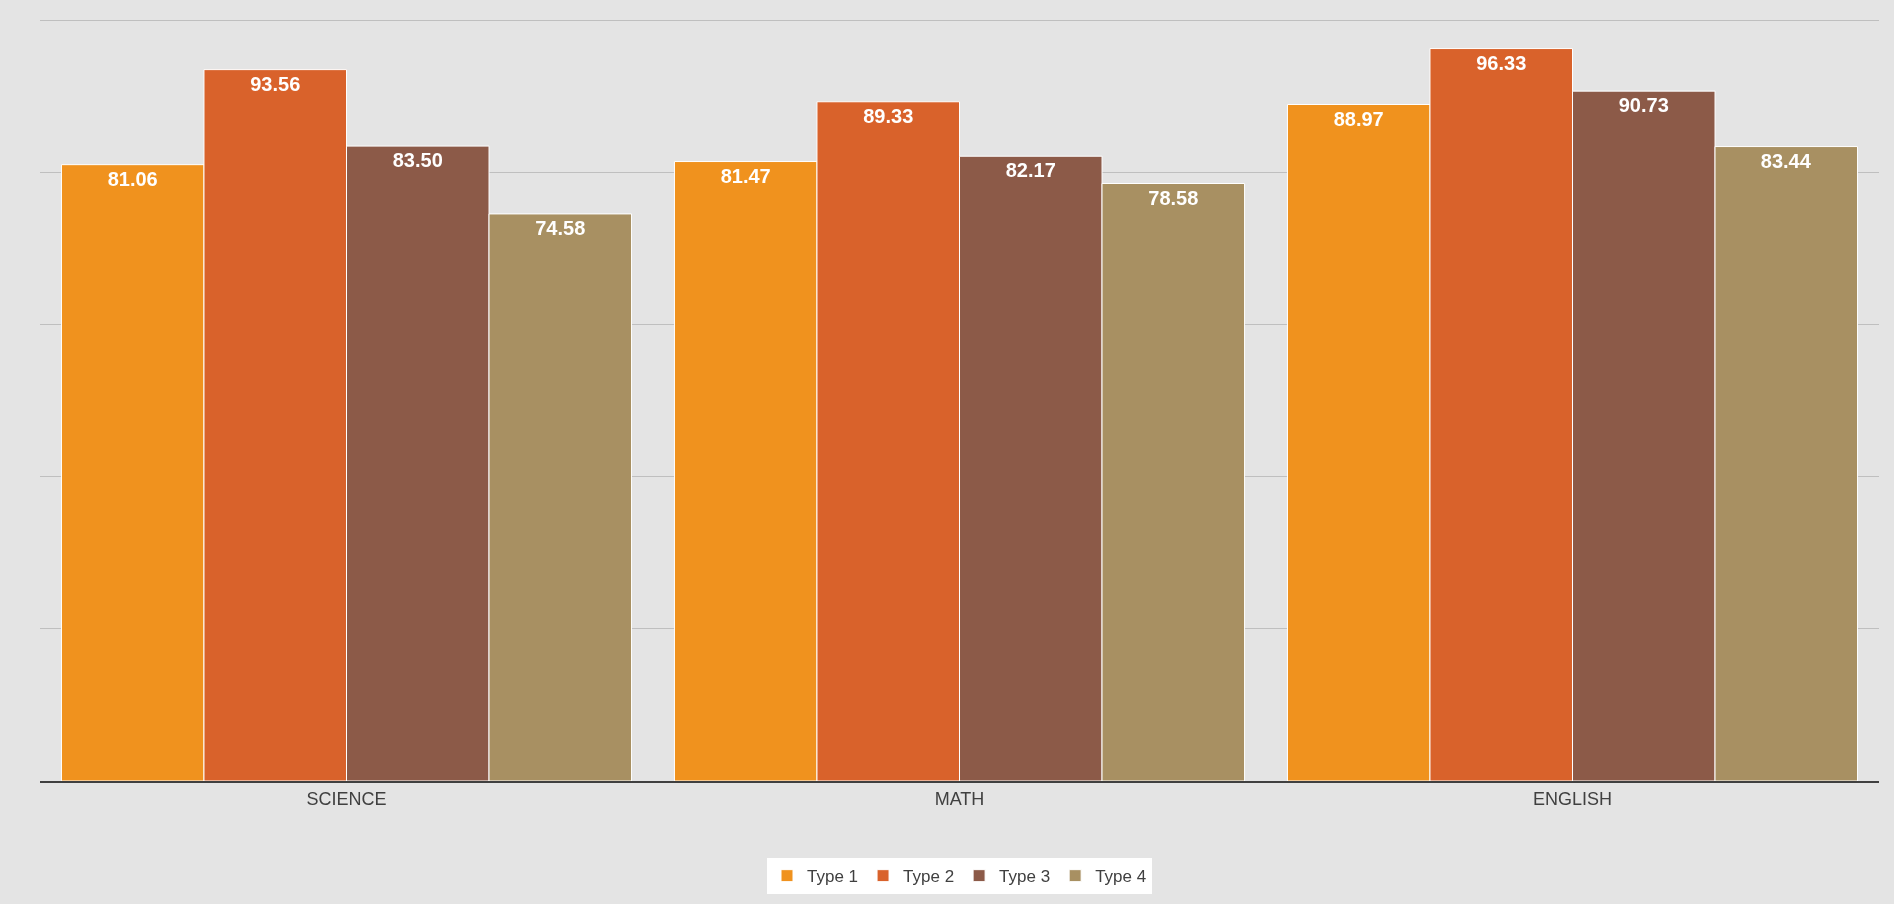 Image resolution: width=1894 pixels, height=904 pixels. I want to click on data-label: 81.06, so click(132, 178).